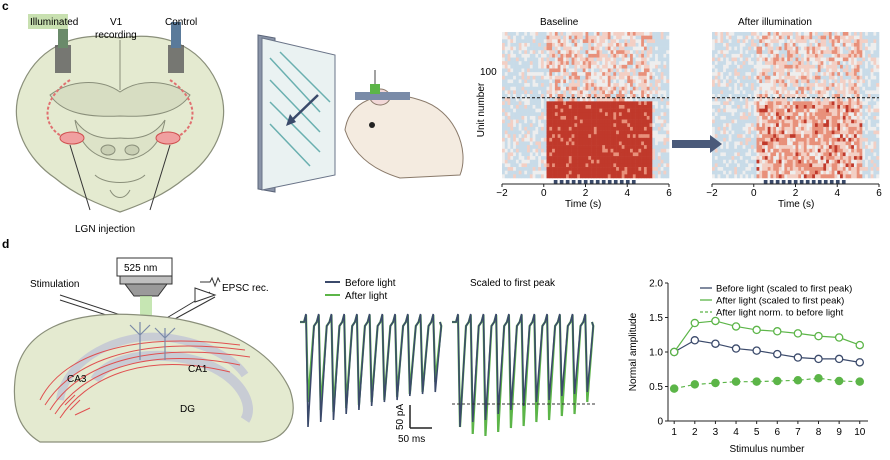  Describe the element at coordinates (796, 193) in the screenshot. I see `heatmap-xtick-label: 2` at that location.